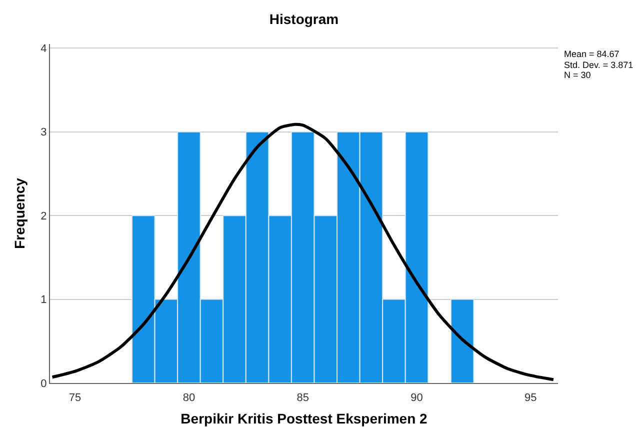 The image size is (637, 427). What do you see at coordinates (599, 65) in the screenshot?
I see `text: Std. Dev. = 3.871` at bounding box center [599, 65].